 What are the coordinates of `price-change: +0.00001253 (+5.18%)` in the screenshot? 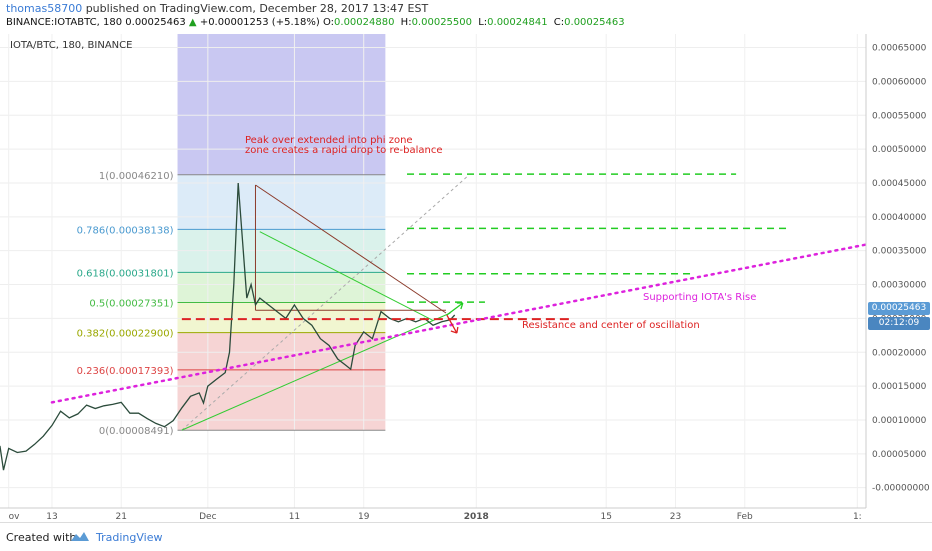 It's located at (259, 22).